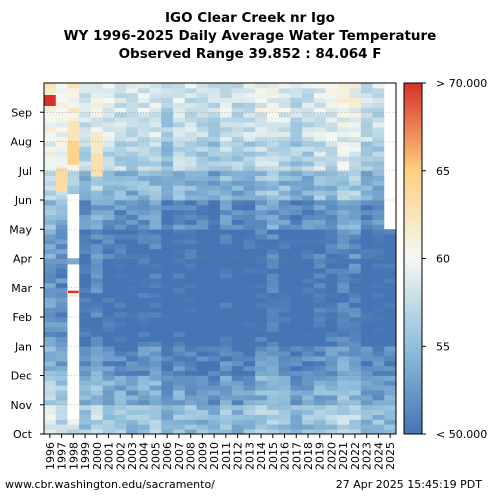 The width and height of the screenshot is (500, 500). What do you see at coordinates (73, 456) in the screenshot?
I see `x-tick-label: 1998` at bounding box center [73, 456].